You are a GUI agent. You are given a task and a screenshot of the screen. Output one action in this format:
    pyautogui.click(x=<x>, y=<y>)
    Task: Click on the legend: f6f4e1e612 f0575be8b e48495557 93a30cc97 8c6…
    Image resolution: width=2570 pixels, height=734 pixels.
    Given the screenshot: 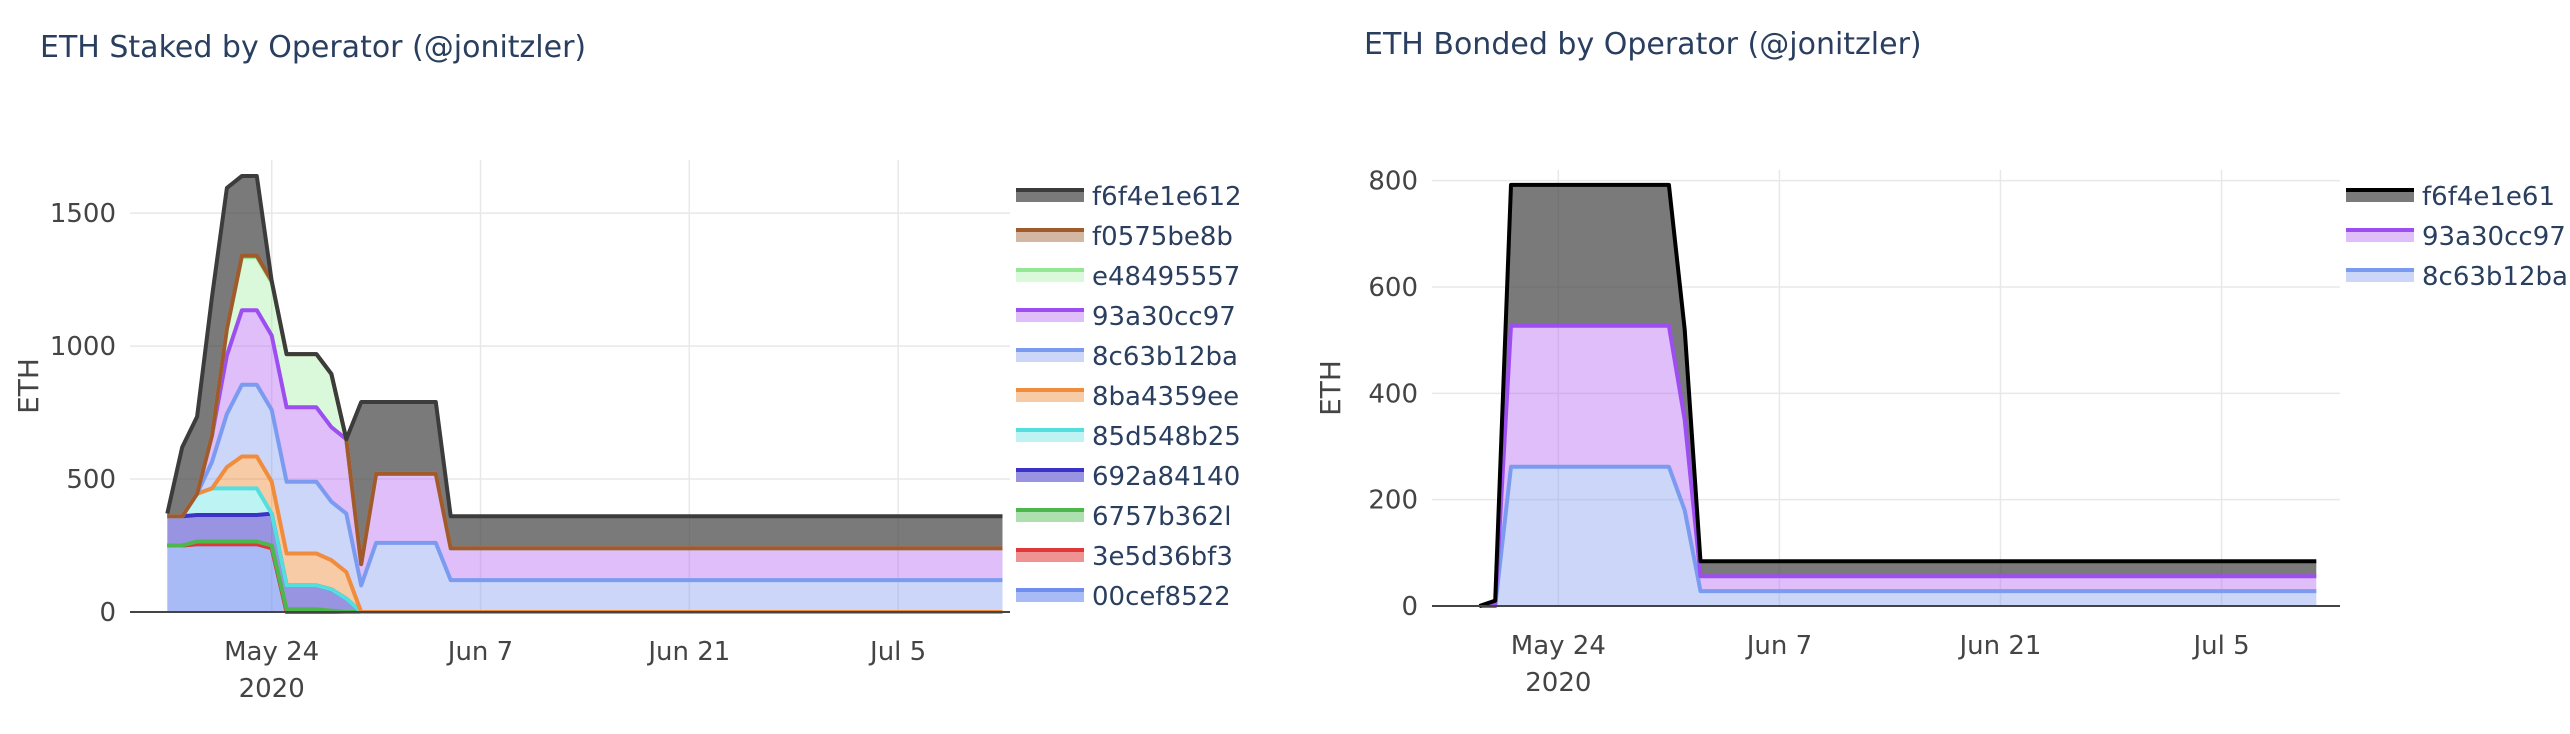 What is the action you would take?
    pyautogui.click(x=1129, y=397)
    